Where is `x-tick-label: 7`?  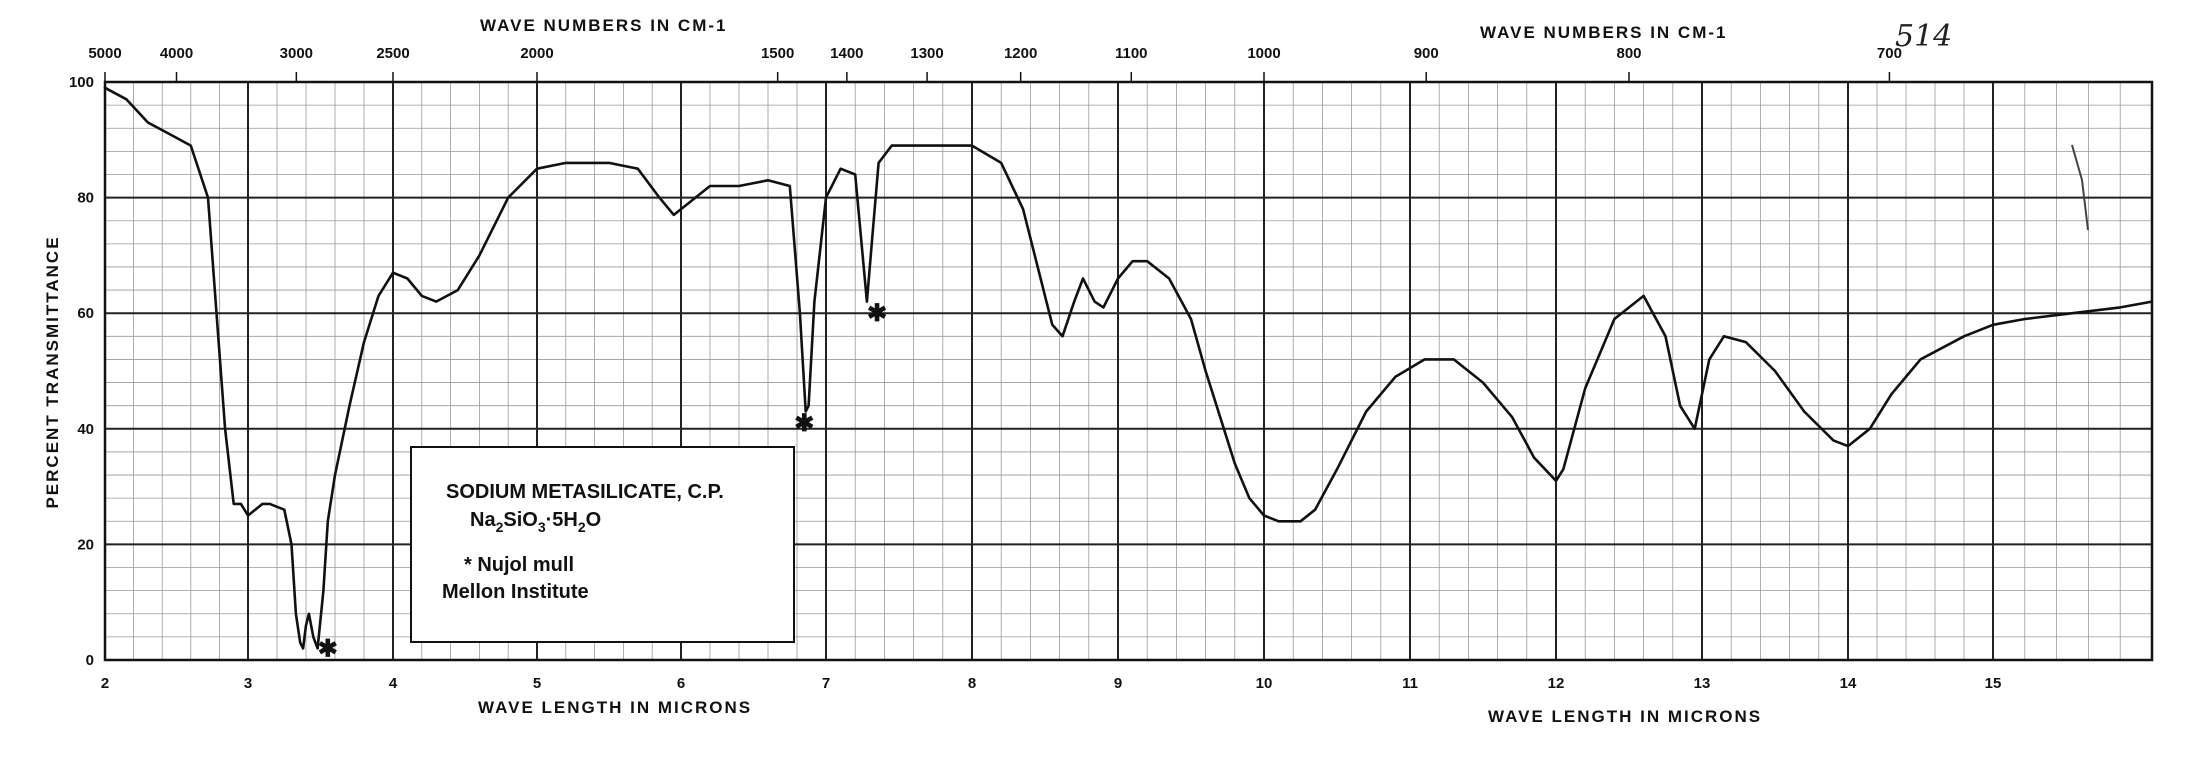
x-tick-label: 7 is located at coordinates (826, 683).